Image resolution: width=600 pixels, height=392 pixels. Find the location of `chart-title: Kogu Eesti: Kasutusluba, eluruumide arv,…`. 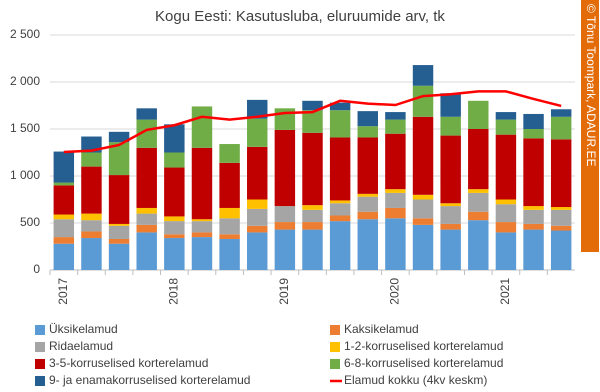

chart-title: Kogu Eesti: Kasutusluba, eluruumide arv,… is located at coordinates (300, 16).